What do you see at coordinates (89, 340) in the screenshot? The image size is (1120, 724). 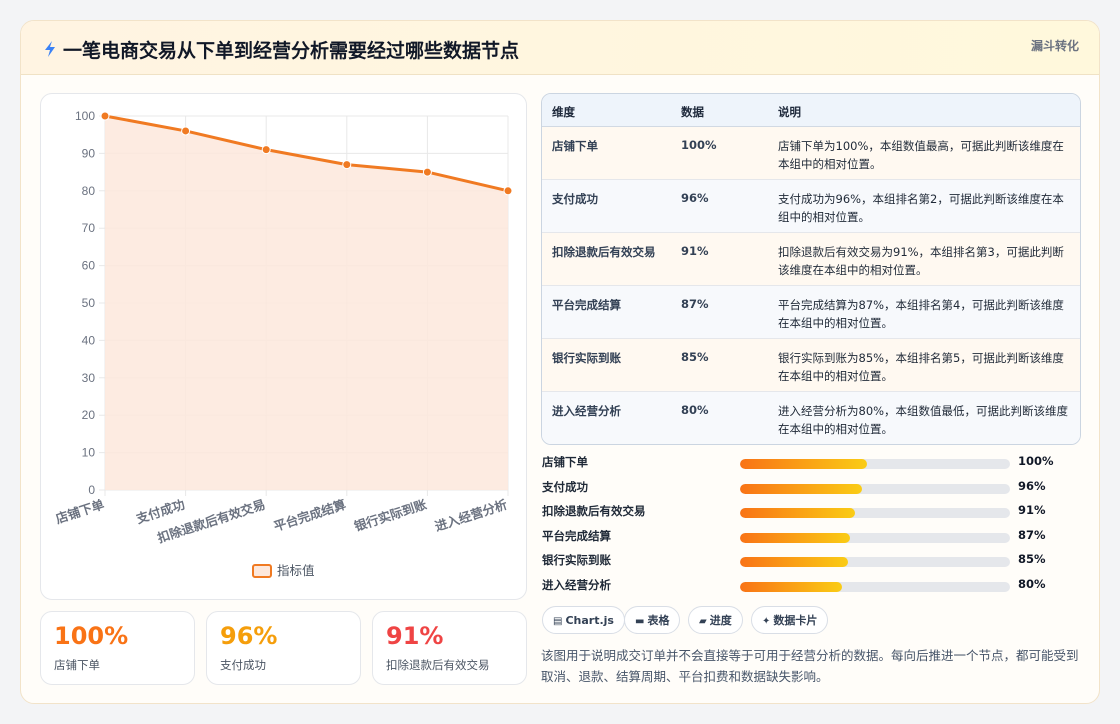 I see `y-tick-label: 40` at bounding box center [89, 340].